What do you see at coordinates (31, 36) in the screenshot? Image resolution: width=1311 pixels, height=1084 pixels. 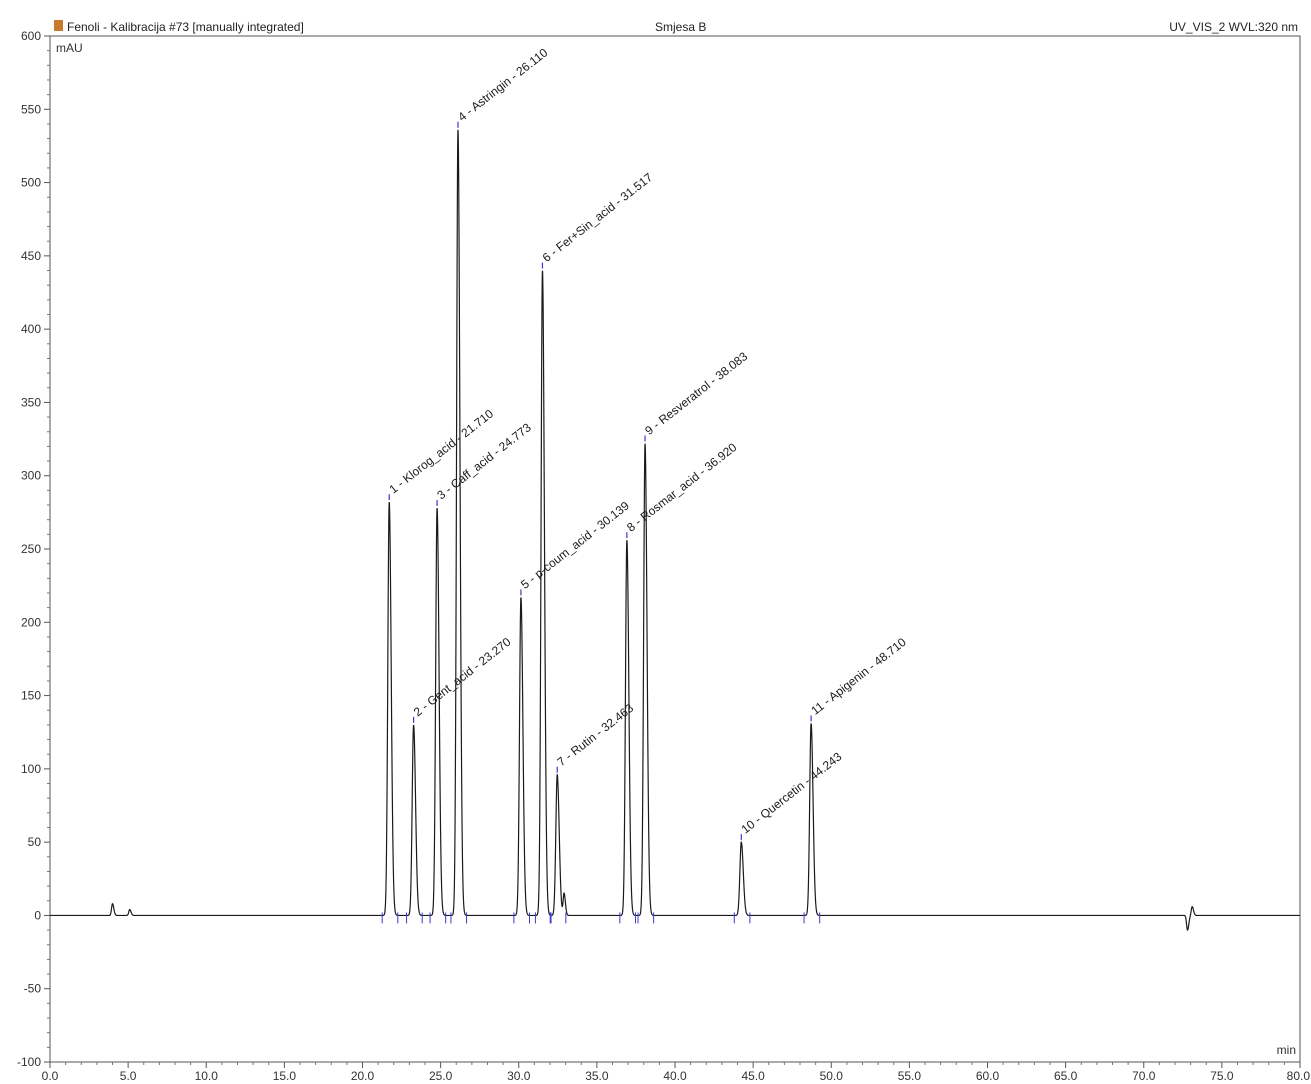 I see `y-tick-label: 600` at bounding box center [31, 36].